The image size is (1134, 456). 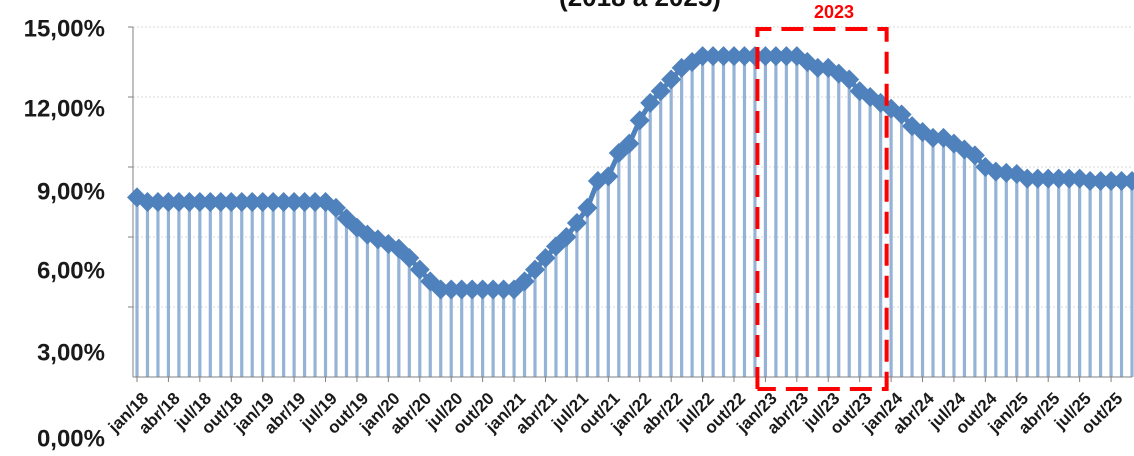 What do you see at coordinates (64, 108) in the screenshot?
I see `y-tick-label: 12,00%` at bounding box center [64, 108].